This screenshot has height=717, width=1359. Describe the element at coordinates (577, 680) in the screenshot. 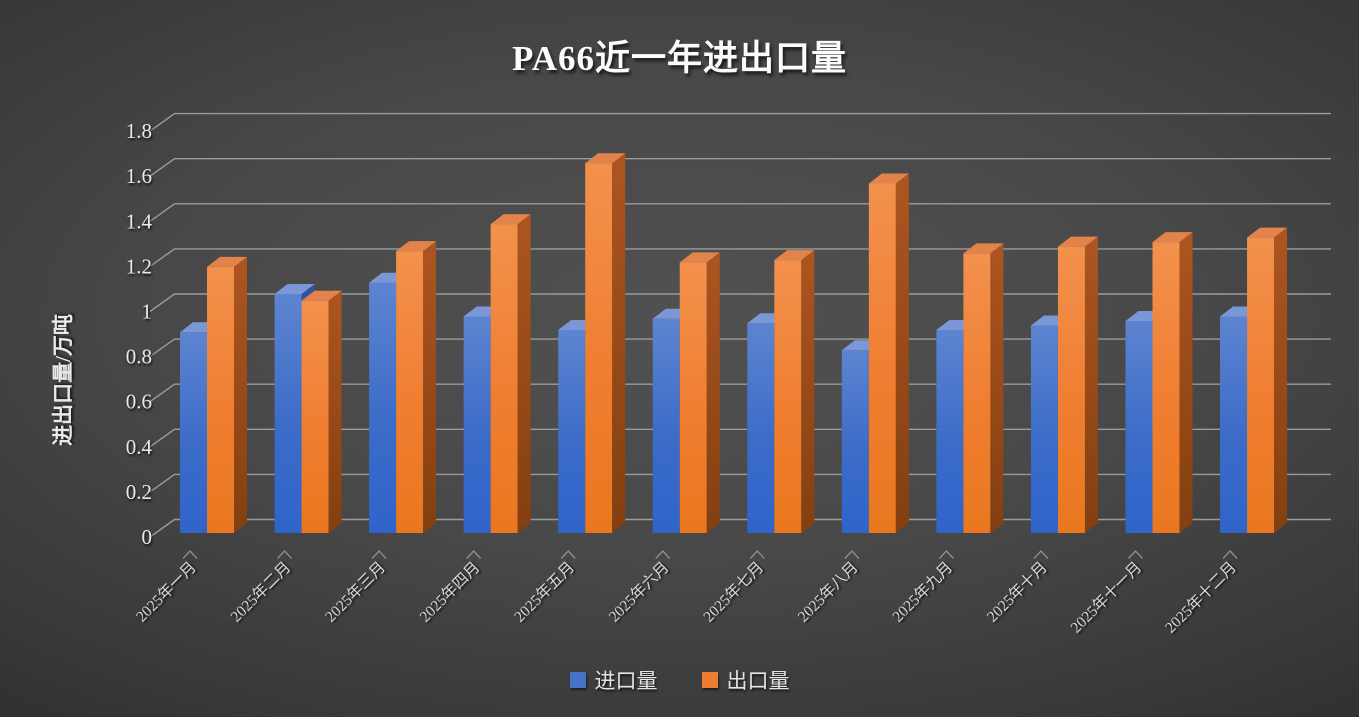

I see `import-series-swatch` at that location.